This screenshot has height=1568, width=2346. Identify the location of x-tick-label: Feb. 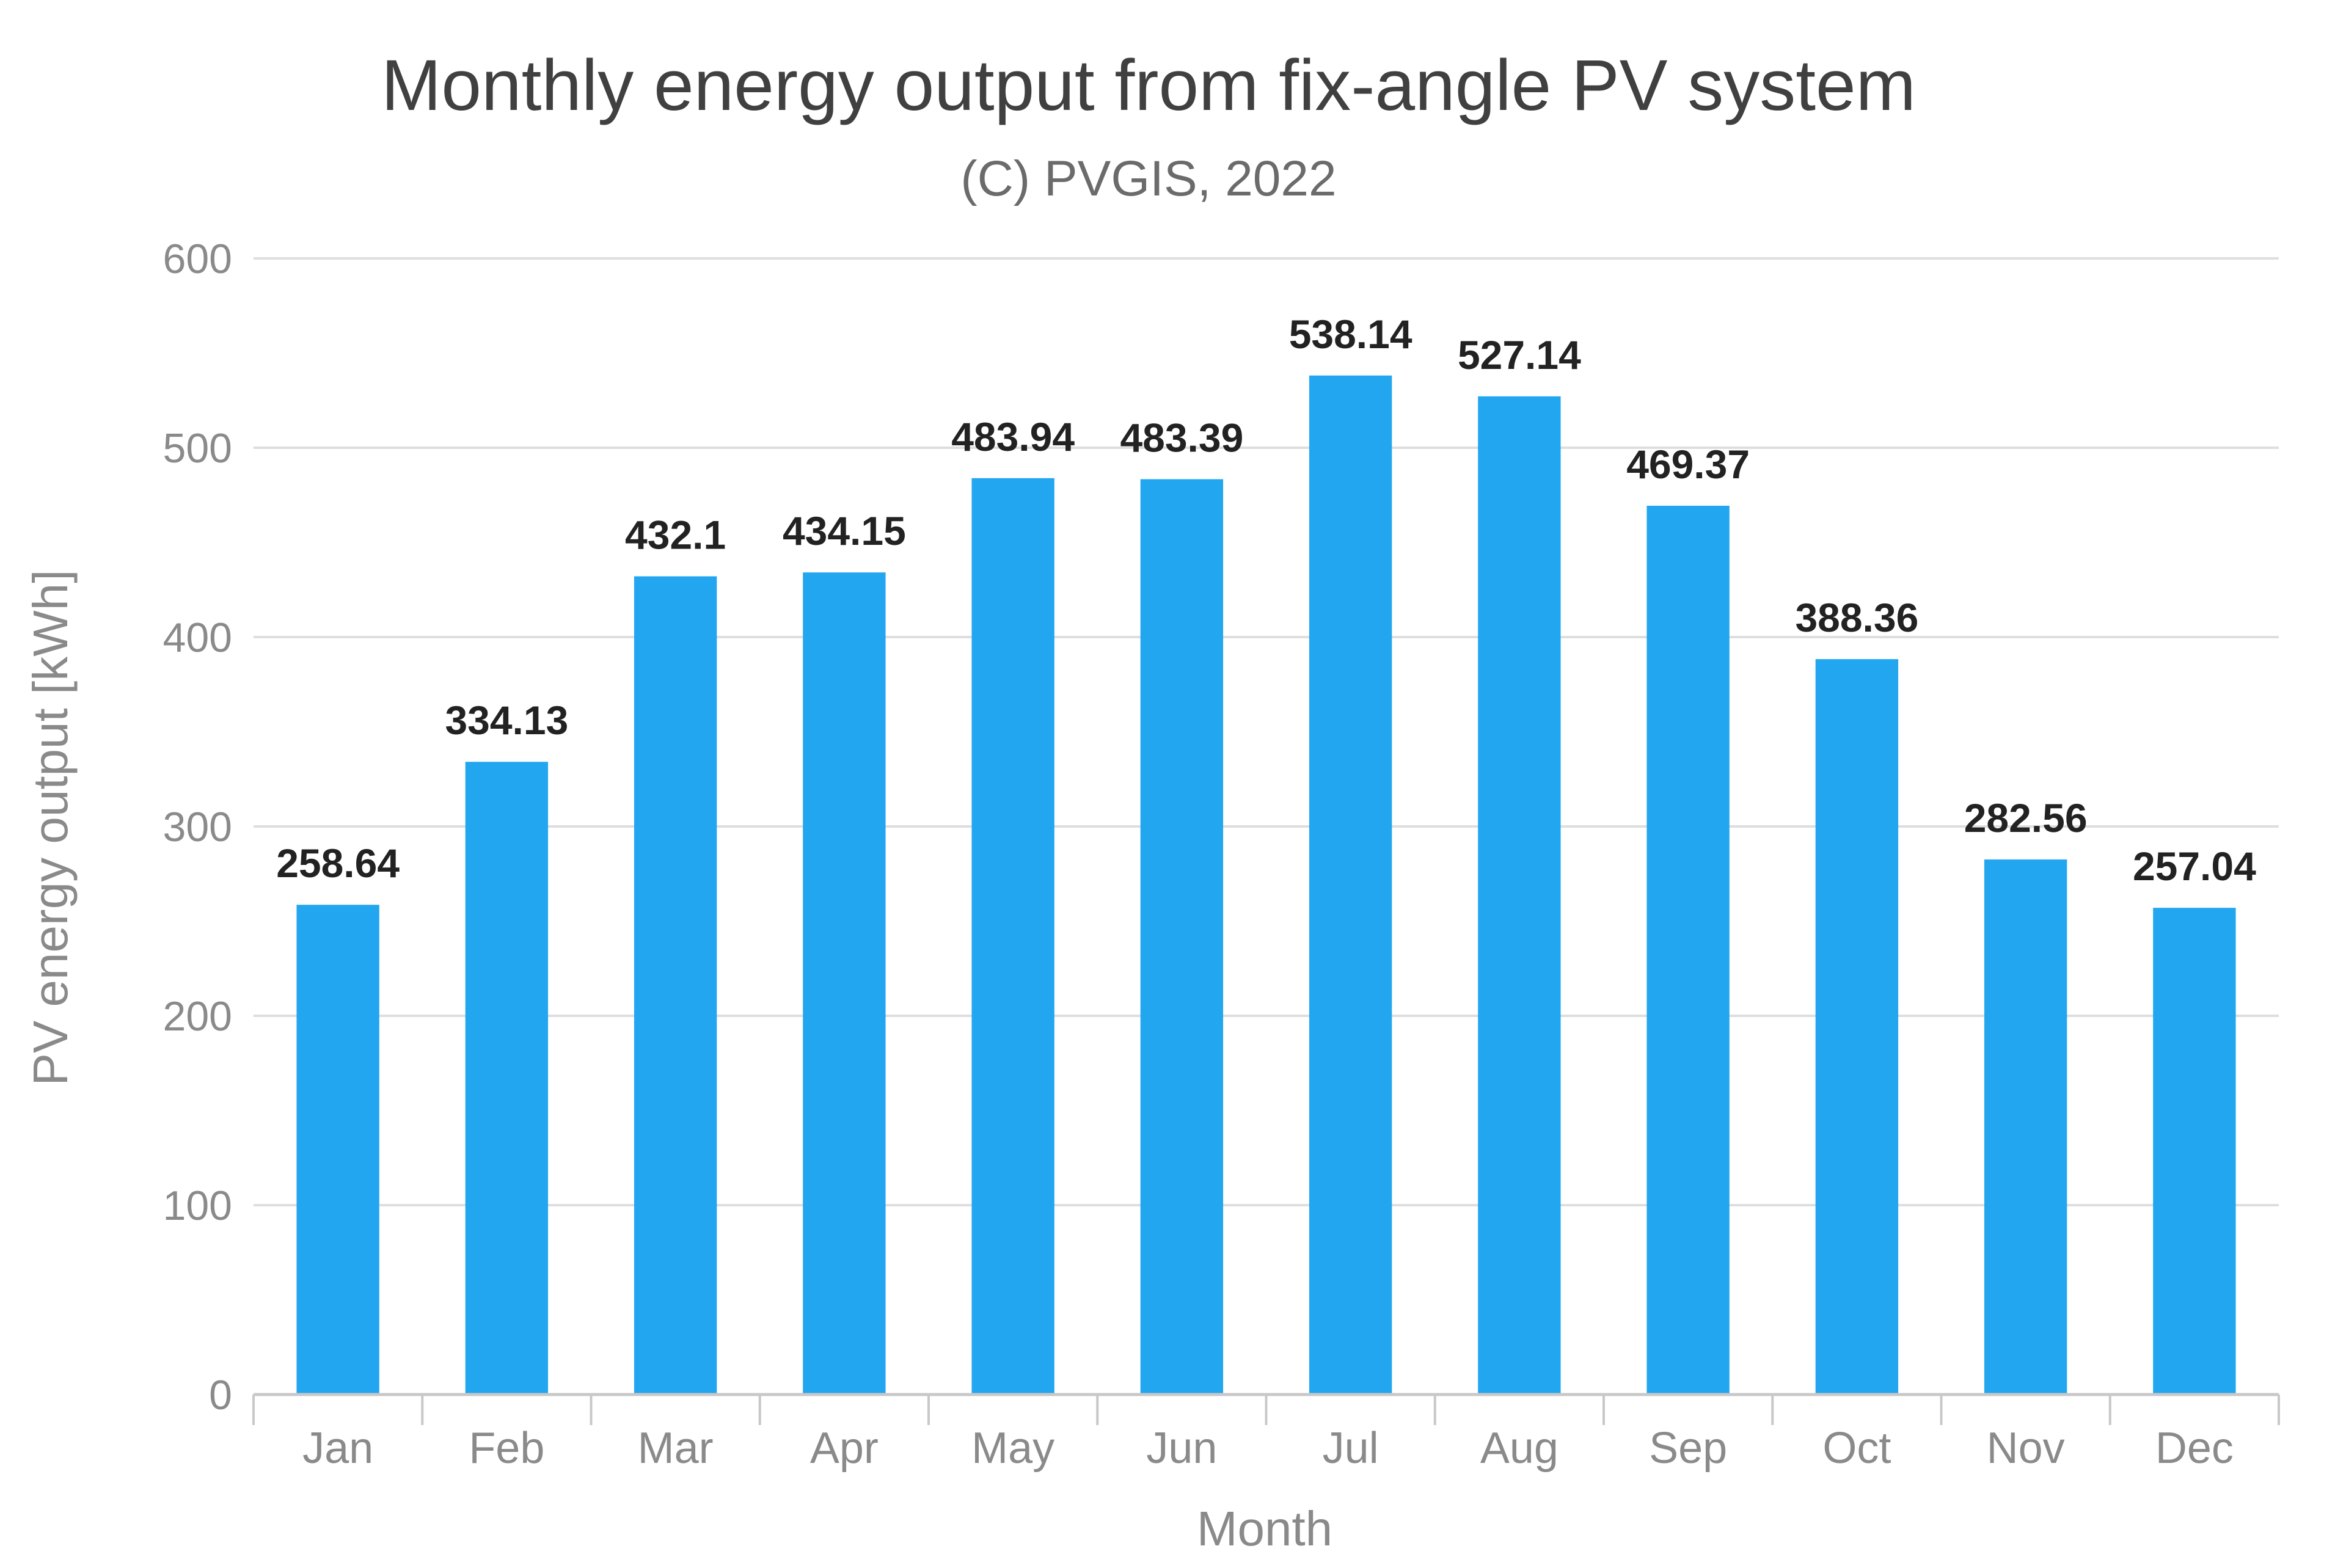
(507, 1448).